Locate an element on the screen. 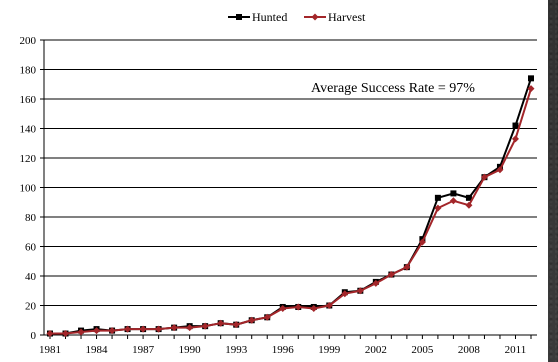  point-harvest-1988 is located at coordinates (159, 329).